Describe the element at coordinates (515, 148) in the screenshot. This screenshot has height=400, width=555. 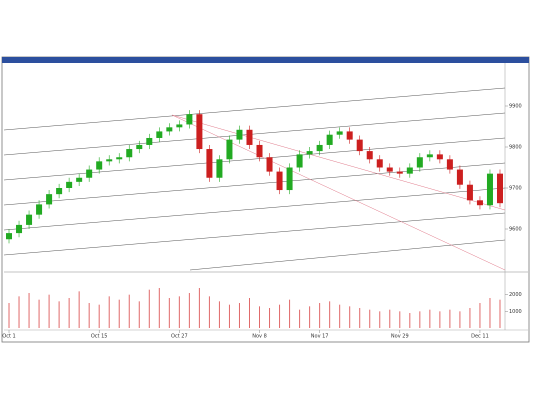
I see `y-tick-label: 9800` at that location.